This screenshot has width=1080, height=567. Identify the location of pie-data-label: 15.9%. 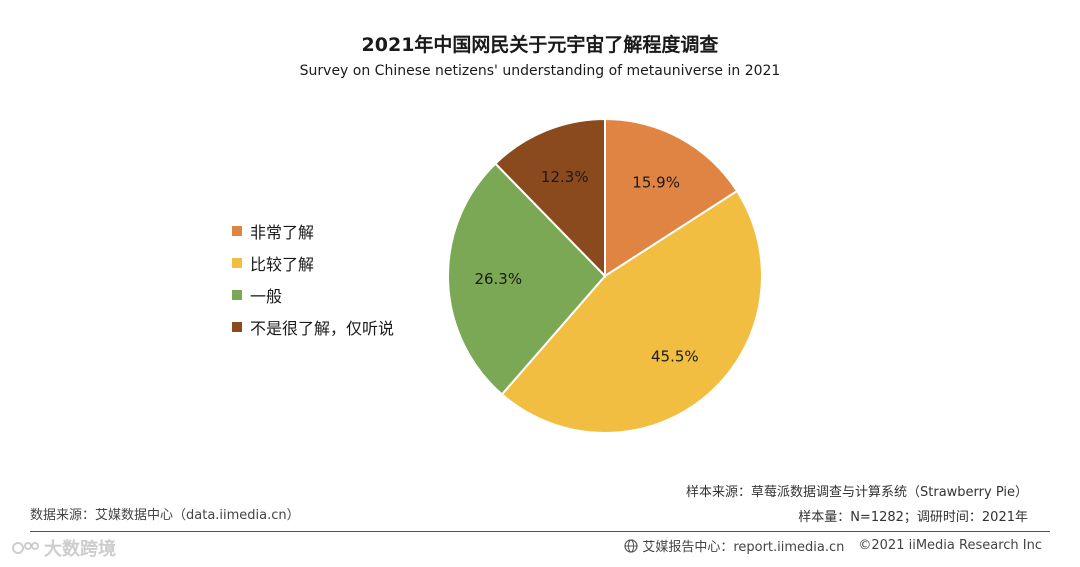
(656, 182).